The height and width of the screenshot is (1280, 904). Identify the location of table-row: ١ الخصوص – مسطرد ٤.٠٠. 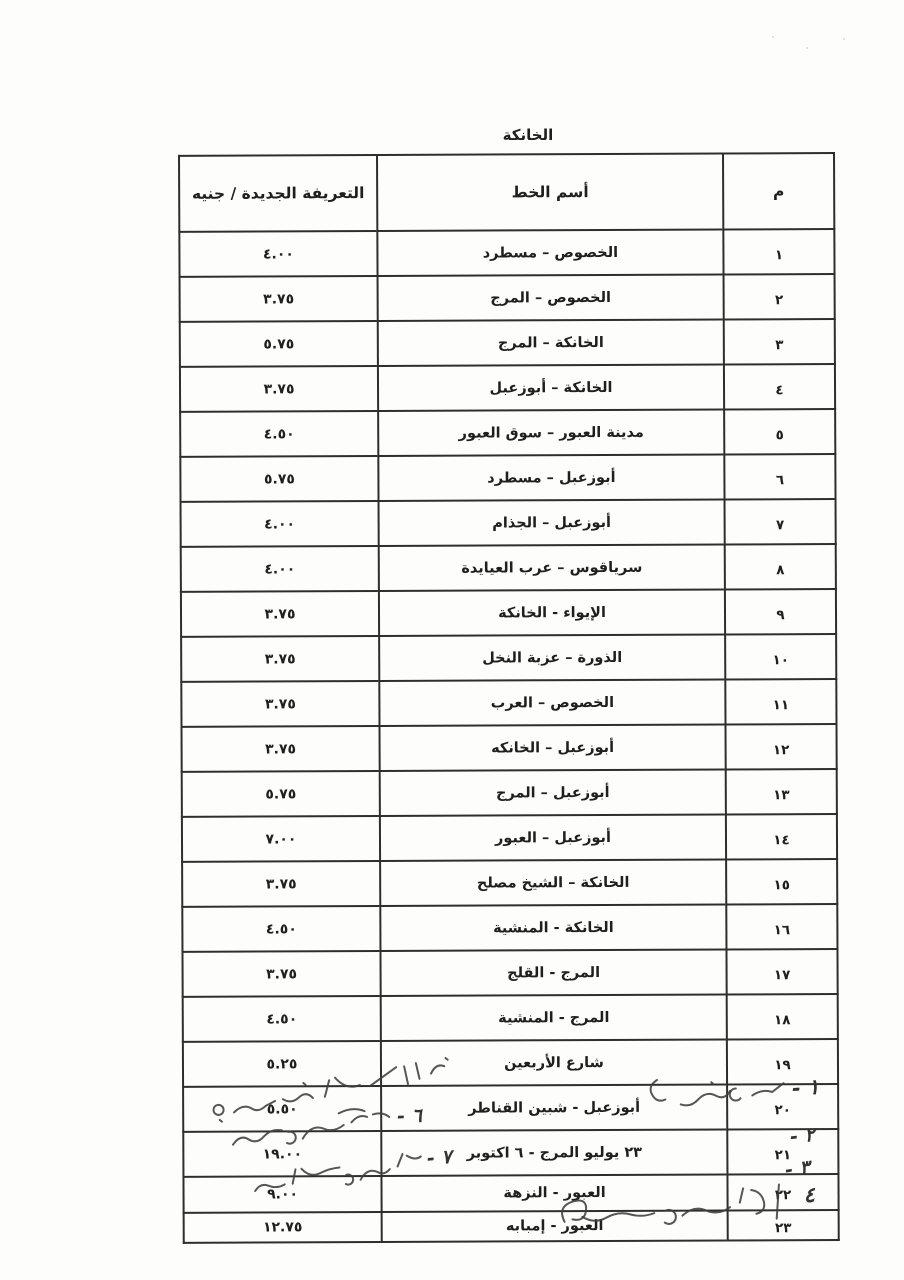
(507, 253).